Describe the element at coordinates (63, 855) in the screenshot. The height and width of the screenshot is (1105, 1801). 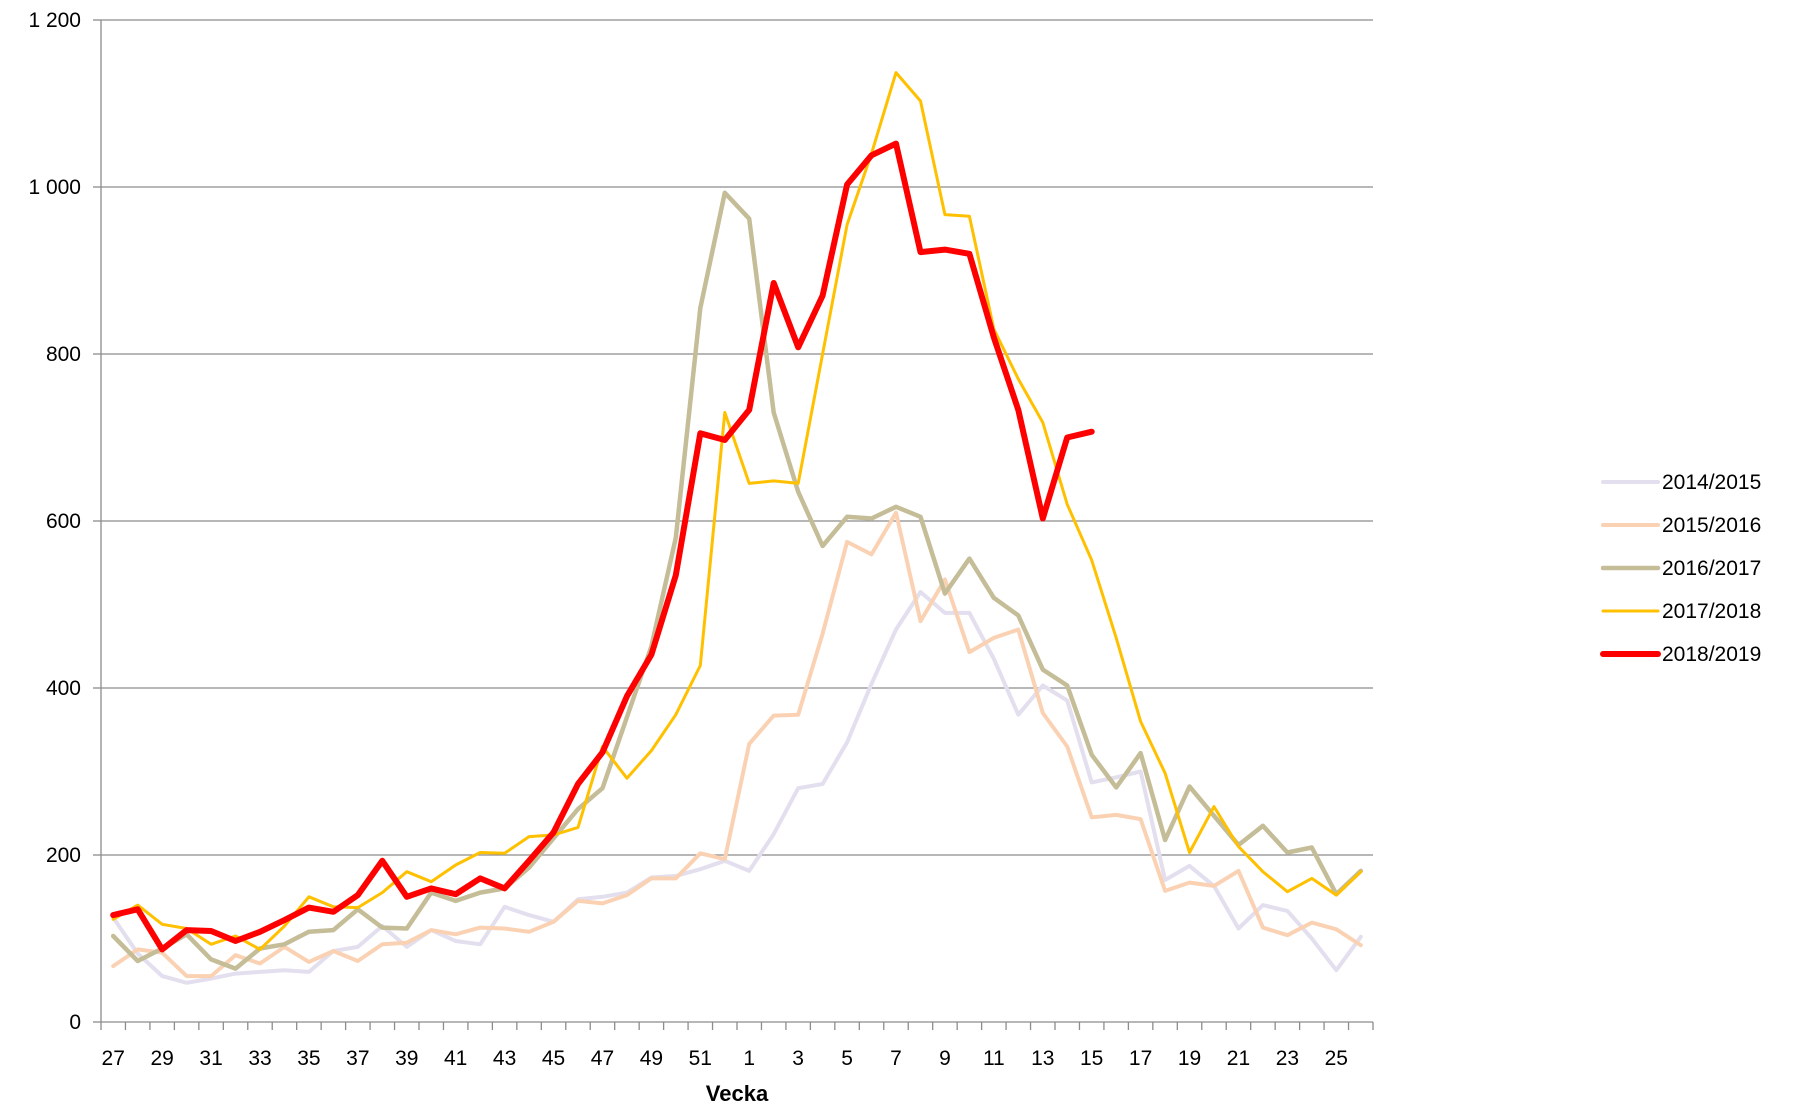
I see `y-tick-label: 200` at that location.